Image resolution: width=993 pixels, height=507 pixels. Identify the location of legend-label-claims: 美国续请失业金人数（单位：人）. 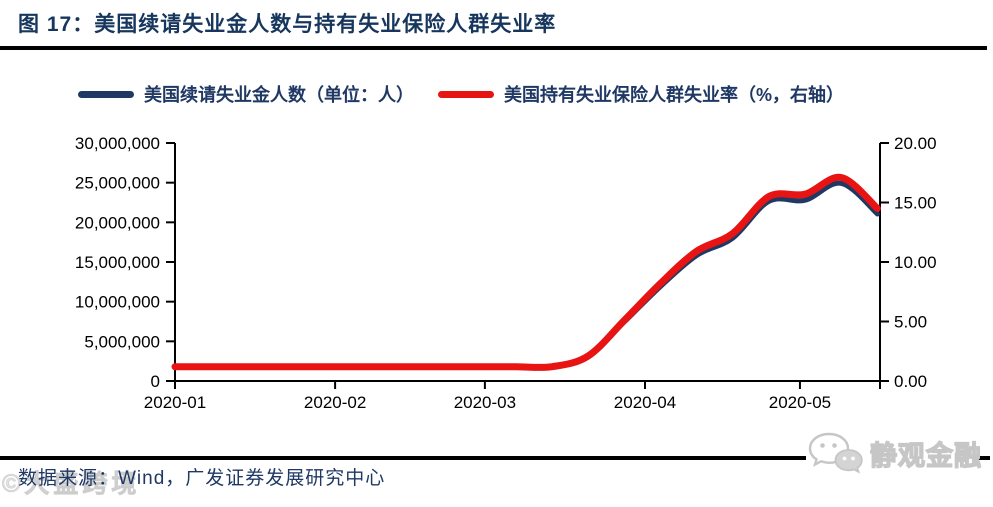
(279, 95).